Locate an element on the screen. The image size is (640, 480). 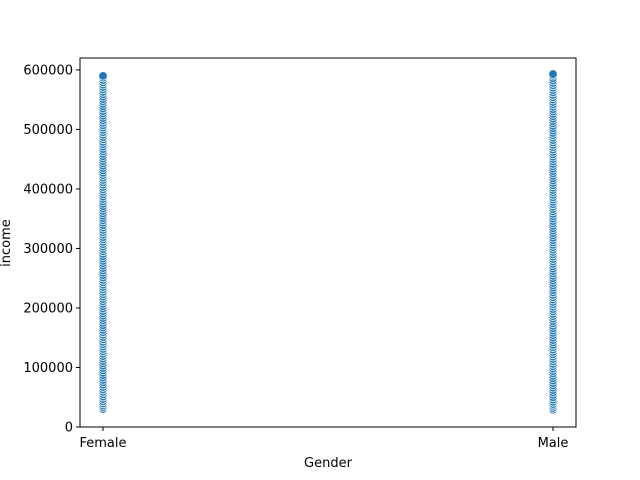
y-axis: 0 100000 200000 300000 400000 500000 600000 is located at coordinates (51, 249).